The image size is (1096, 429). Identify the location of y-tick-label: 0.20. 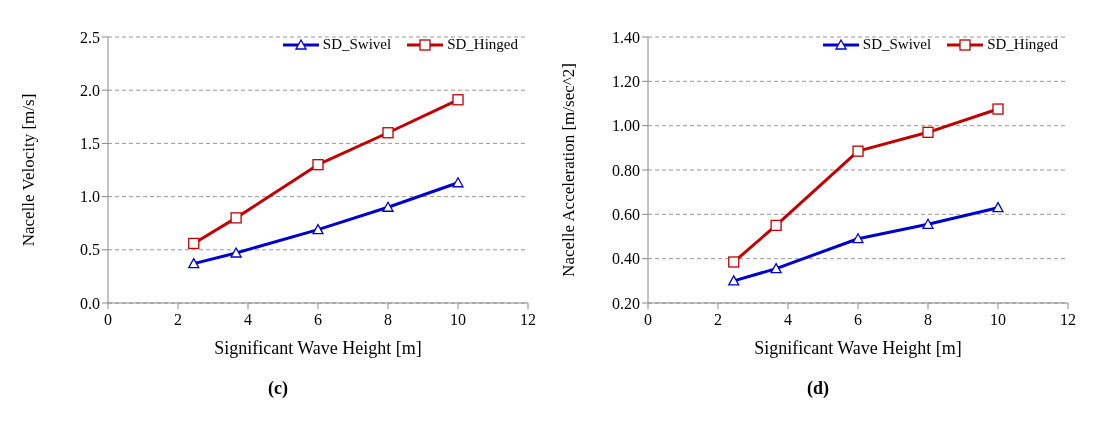
(626, 303).